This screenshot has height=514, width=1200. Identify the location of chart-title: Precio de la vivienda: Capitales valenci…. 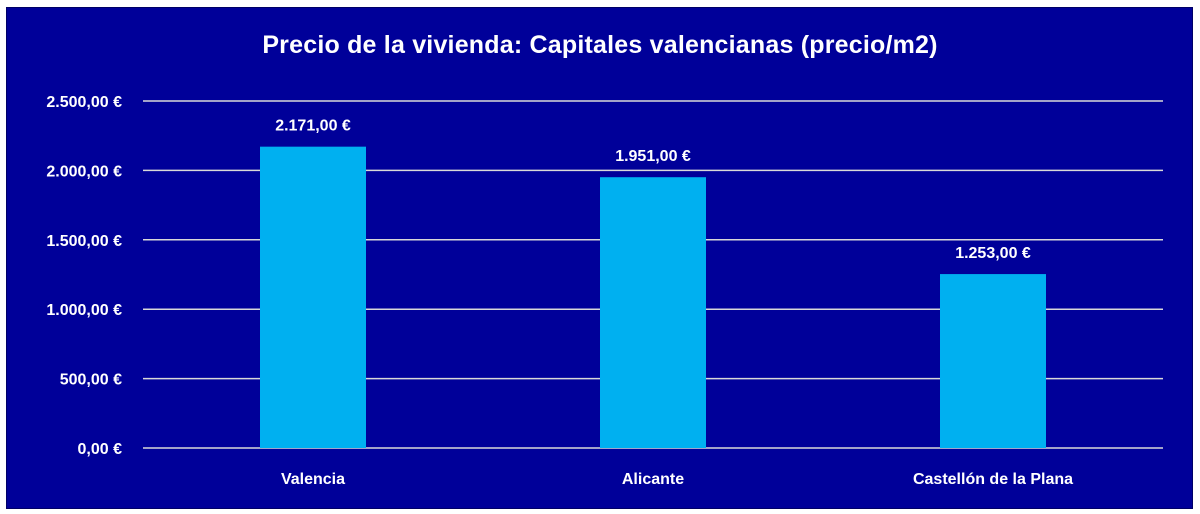
(600, 45).